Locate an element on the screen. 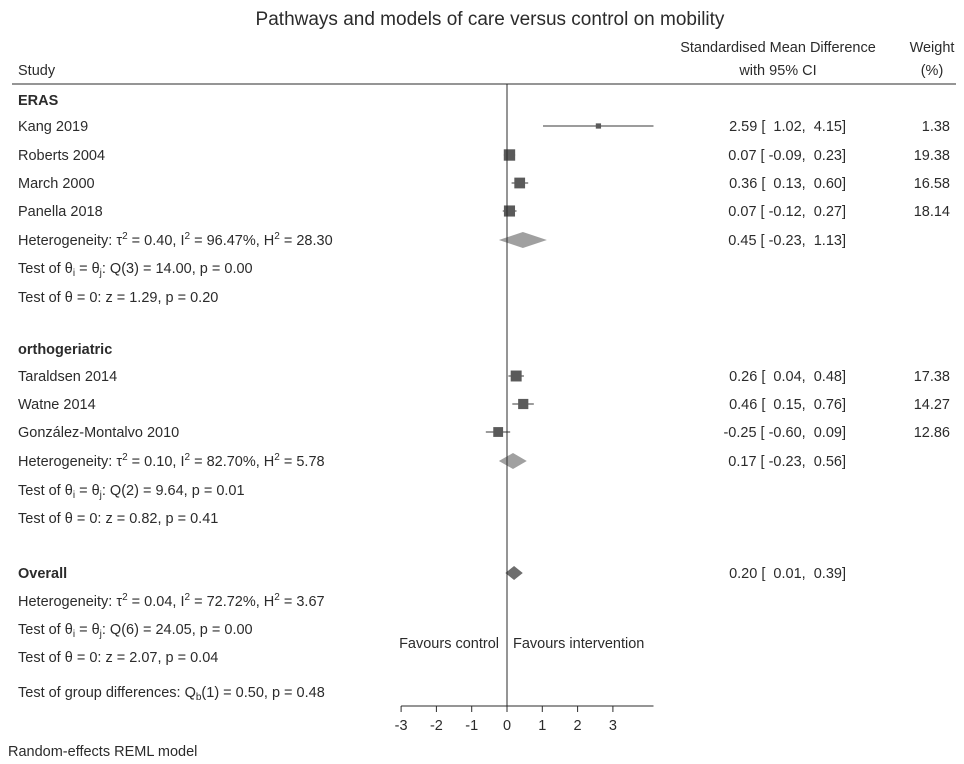 Image resolution: width=964 pixels, height=764 pixels. study-name: Watne 2014 is located at coordinates (57, 405).